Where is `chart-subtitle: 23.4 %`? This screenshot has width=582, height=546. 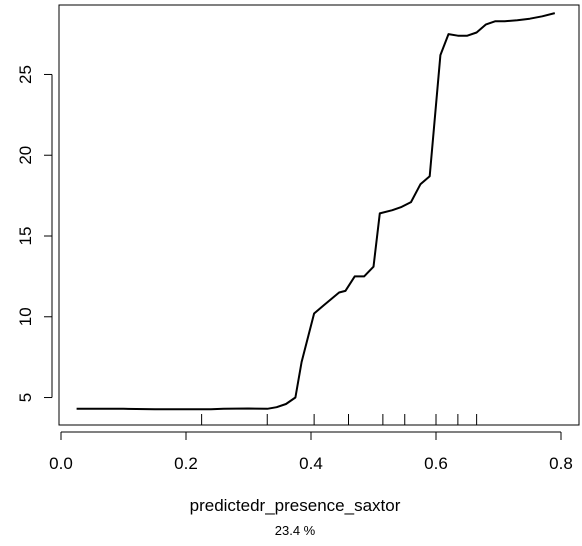 chart-subtitle: 23.4 % is located at coordinates (295, 530).